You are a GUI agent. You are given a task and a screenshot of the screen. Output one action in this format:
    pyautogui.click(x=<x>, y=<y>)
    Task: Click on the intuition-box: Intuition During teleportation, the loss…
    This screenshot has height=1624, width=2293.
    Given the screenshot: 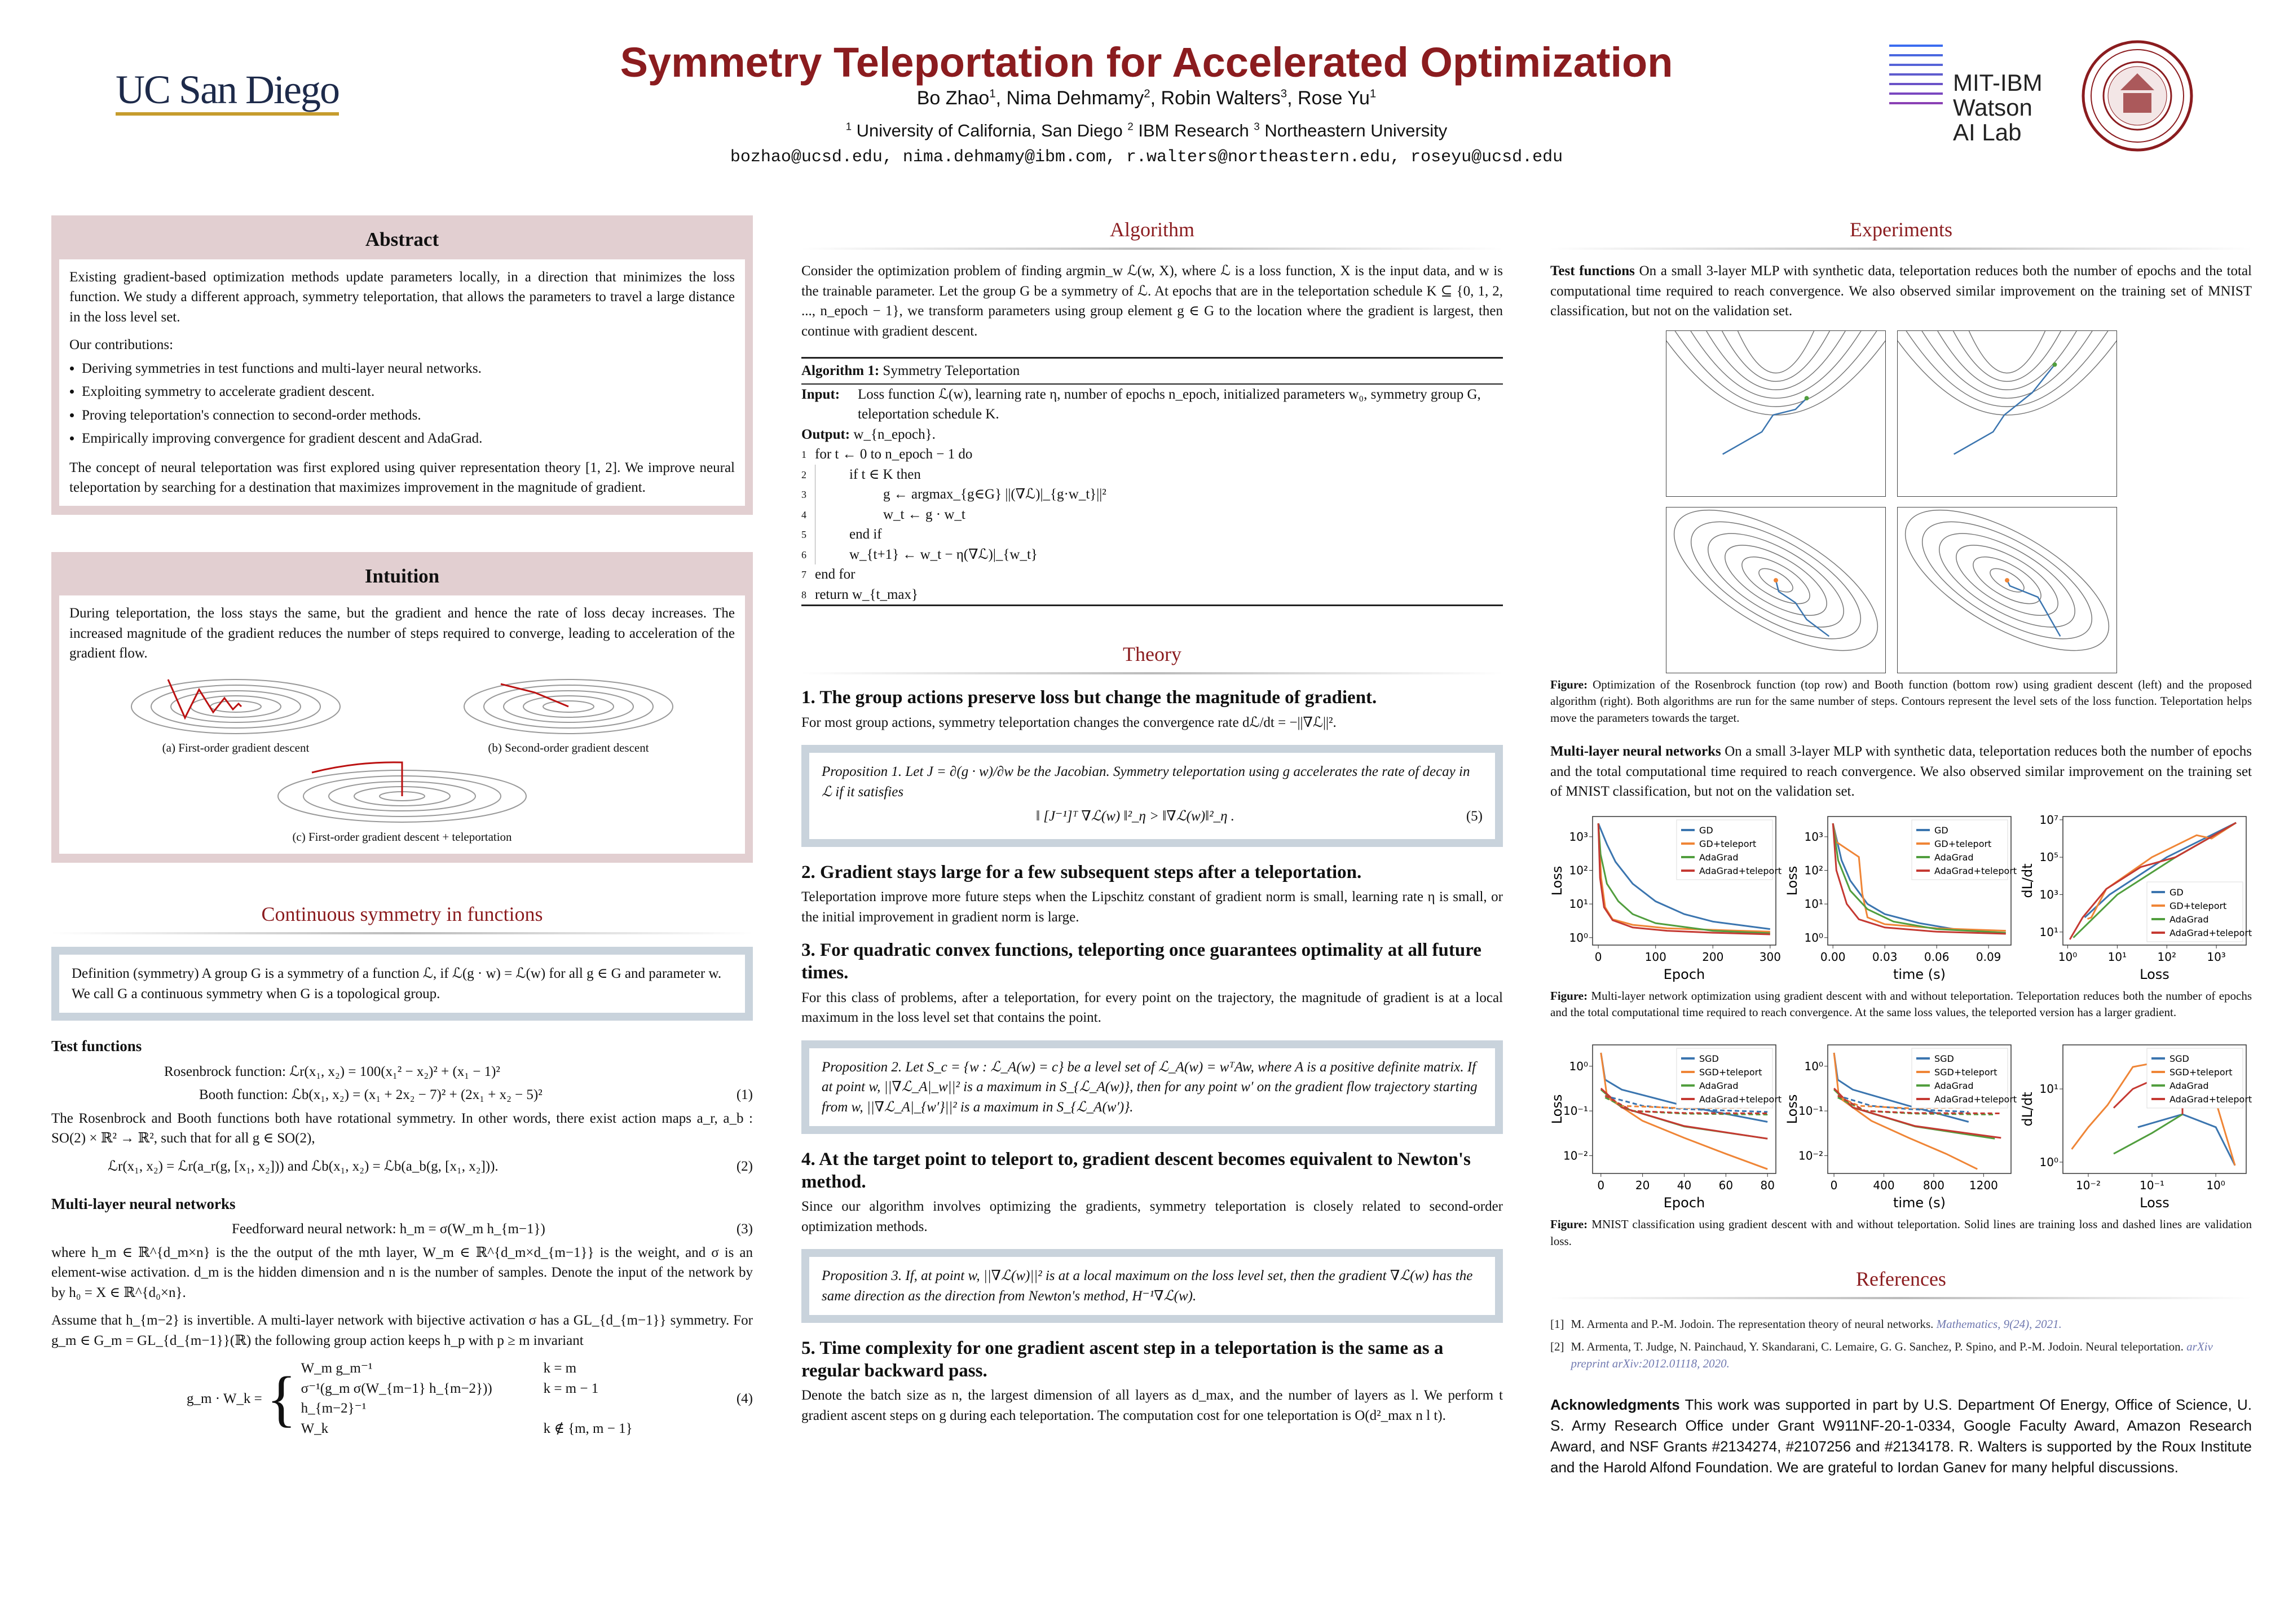 What is the action you would take?
    pyautogui.click(x=402, y=707)
    